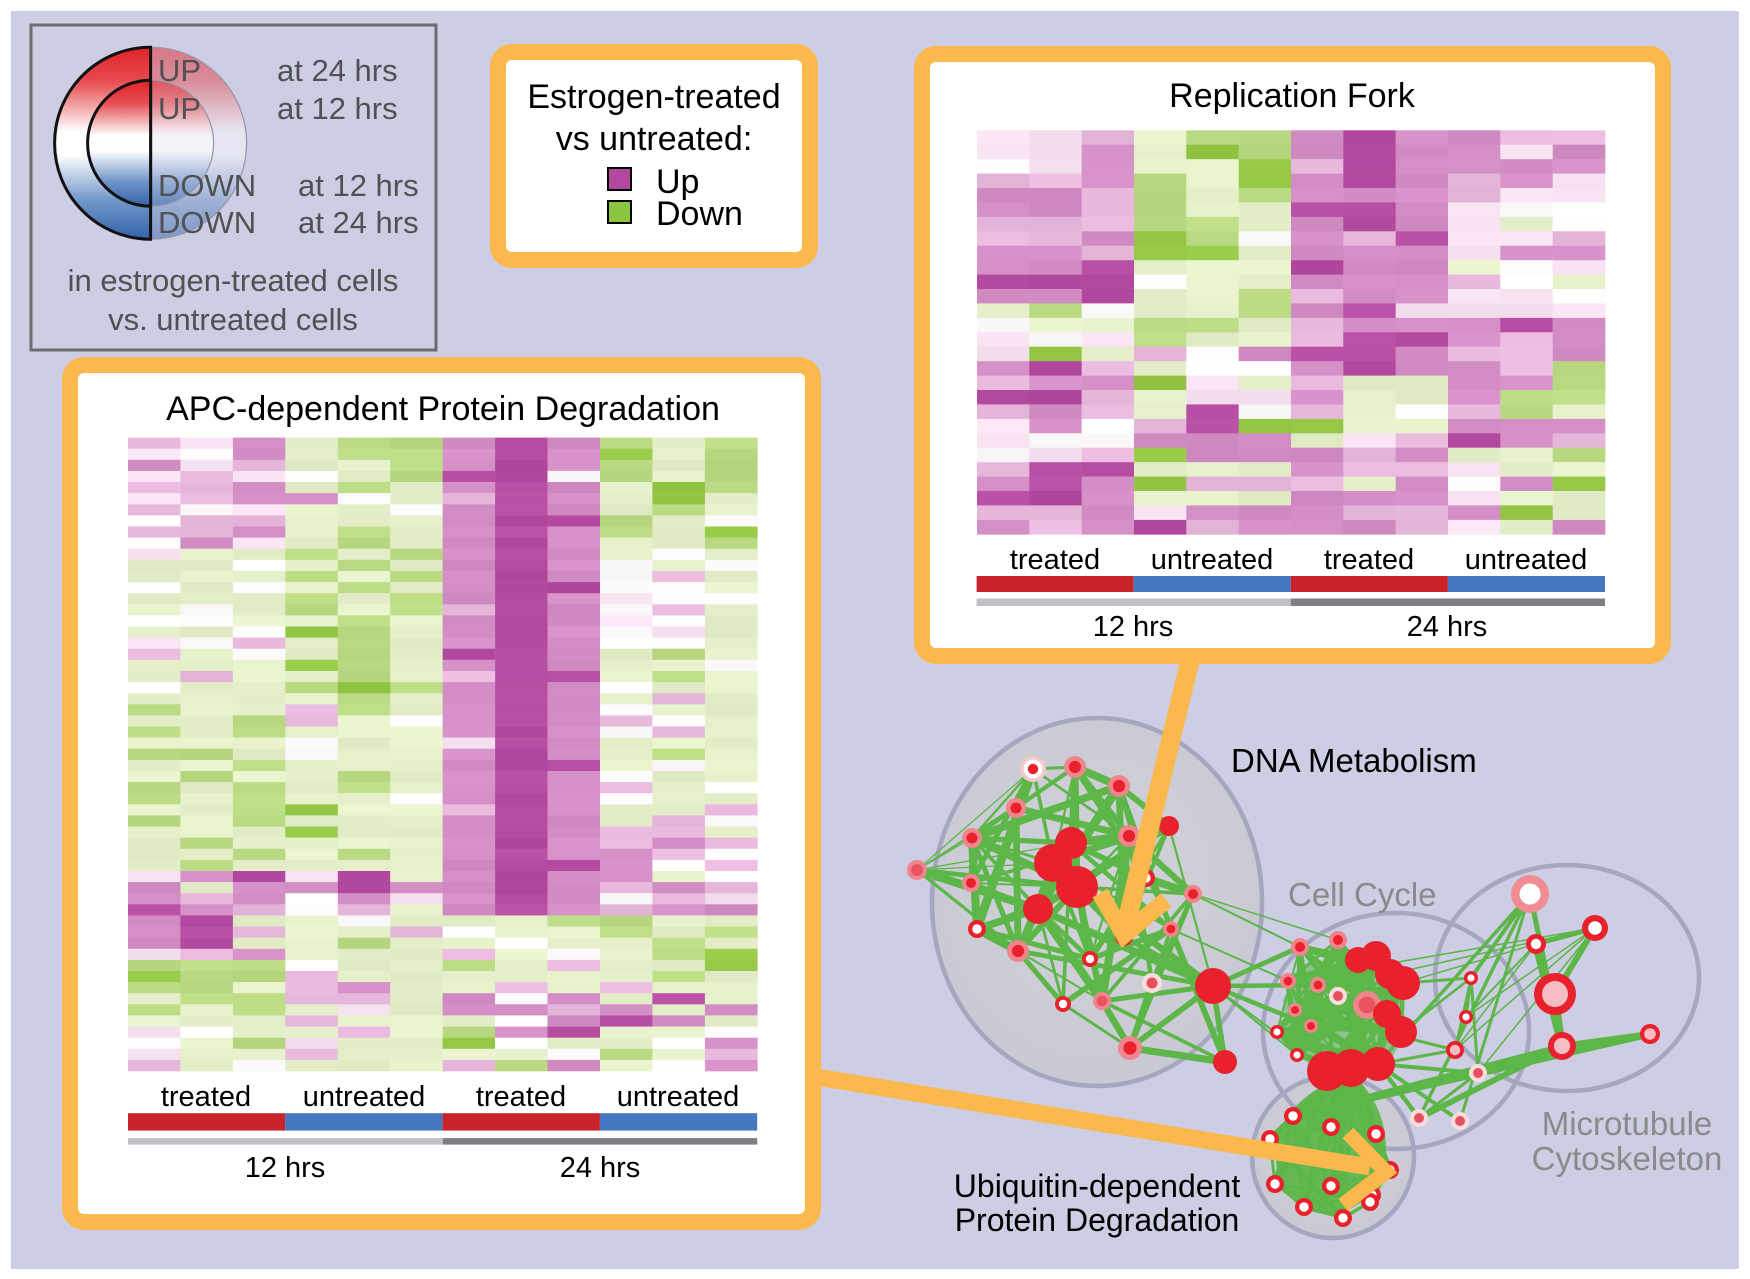 This screenshot has height=1279, width=1750. I want to click on svg-text: vs. untreated cells, so click(233, 319).